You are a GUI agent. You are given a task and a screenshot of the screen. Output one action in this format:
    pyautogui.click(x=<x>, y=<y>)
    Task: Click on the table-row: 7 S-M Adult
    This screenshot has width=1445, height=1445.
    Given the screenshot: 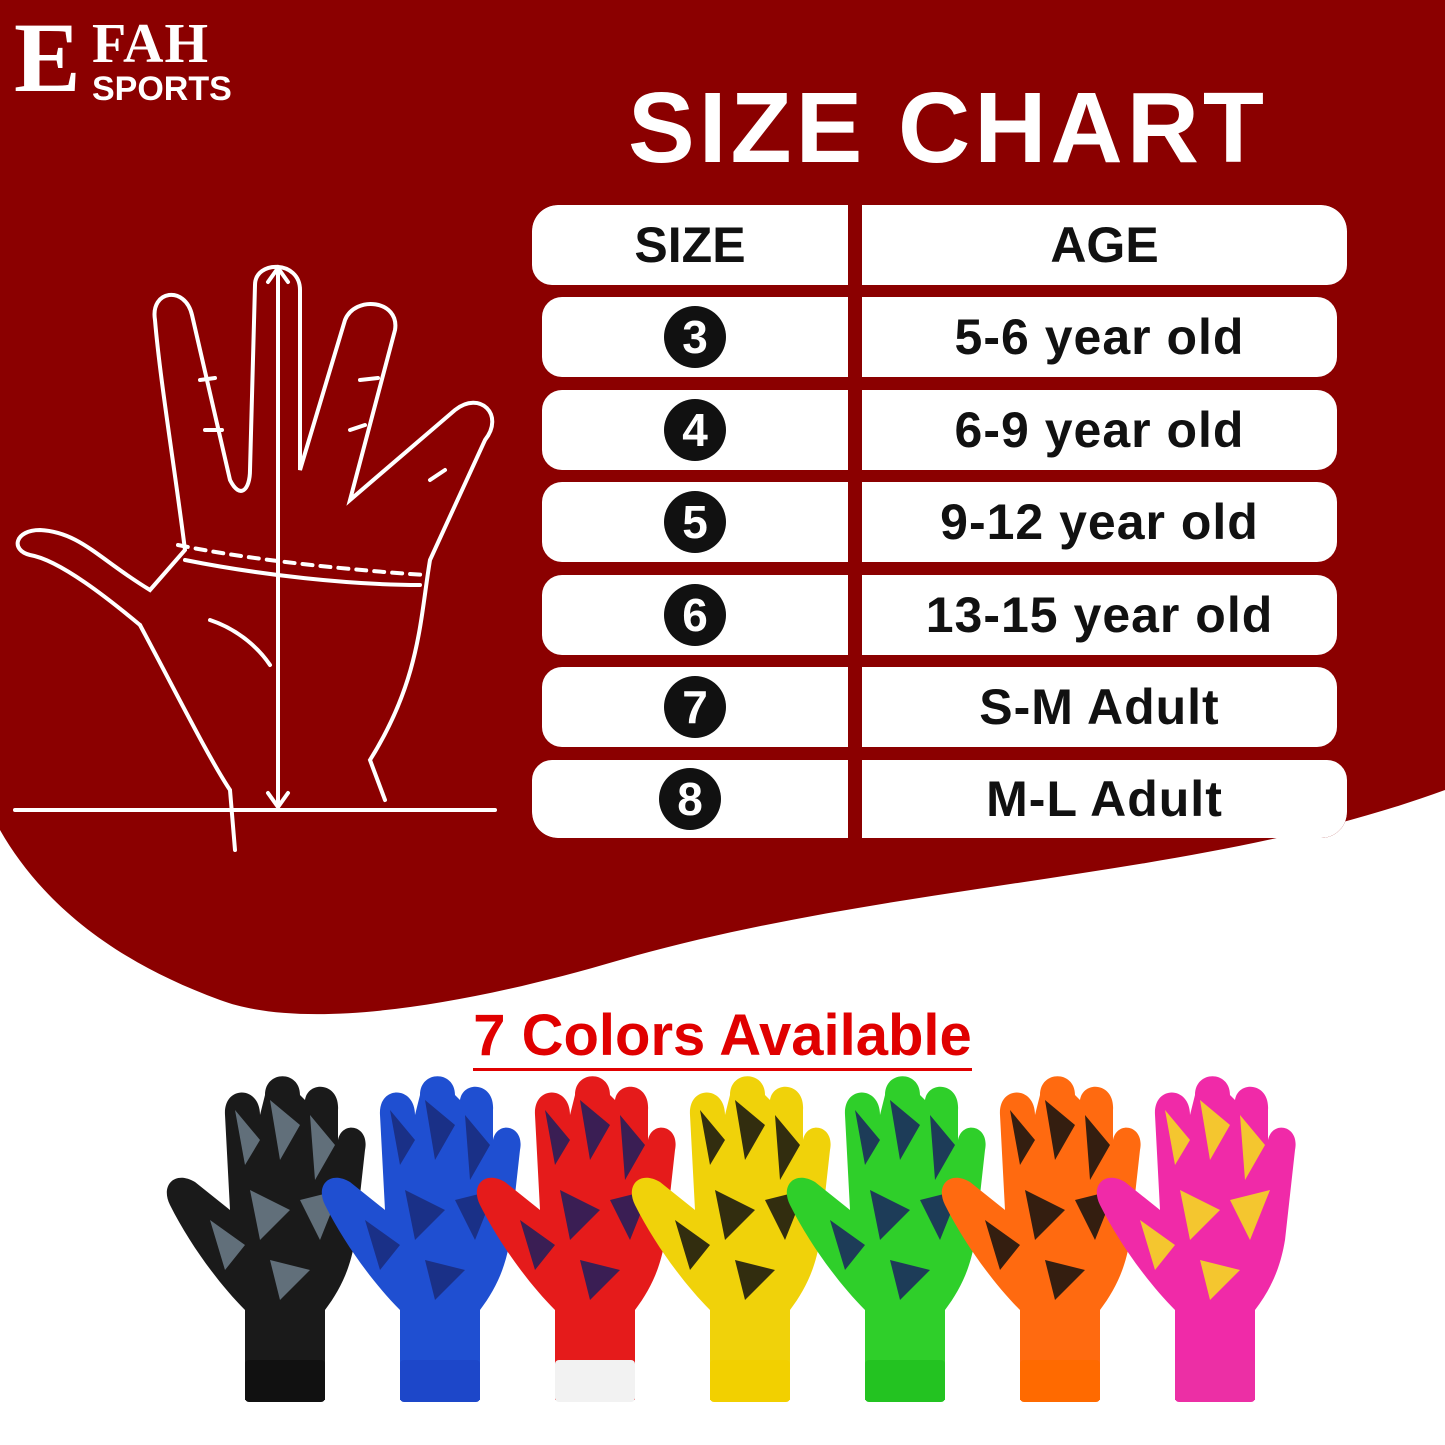 What is the action you would take?
    pyautogui.click(x=939, y=707)
    